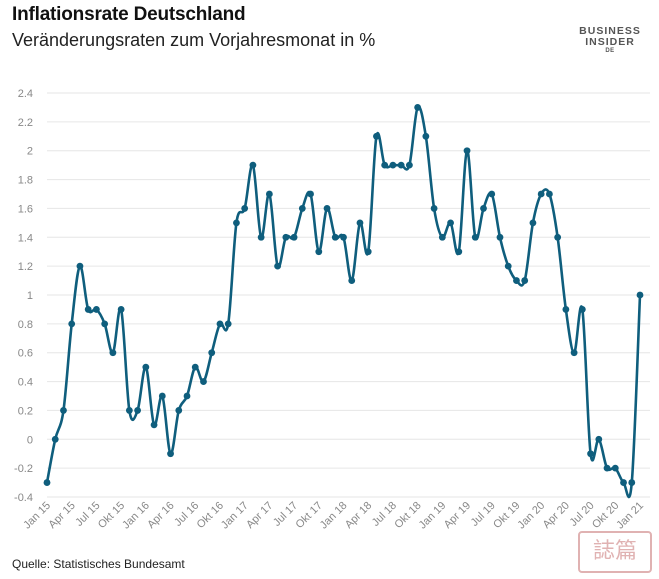  Describe the element at coordinates (23, 498) in the screenshot. I see `y-tick-label: -0.4` at that location.